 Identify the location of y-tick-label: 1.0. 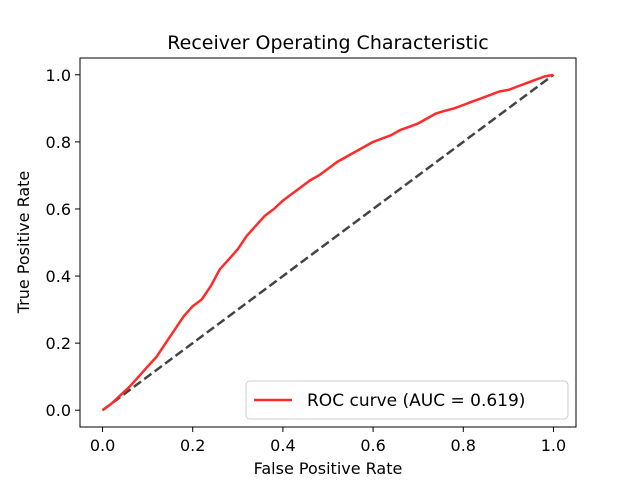
(58, 75).